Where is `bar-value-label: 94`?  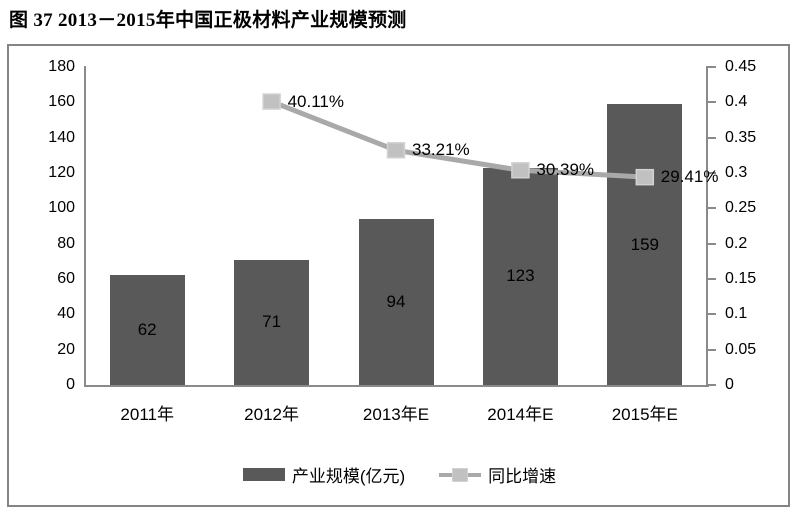
bar-value-label: 94 is located at coordinates (396, 301).